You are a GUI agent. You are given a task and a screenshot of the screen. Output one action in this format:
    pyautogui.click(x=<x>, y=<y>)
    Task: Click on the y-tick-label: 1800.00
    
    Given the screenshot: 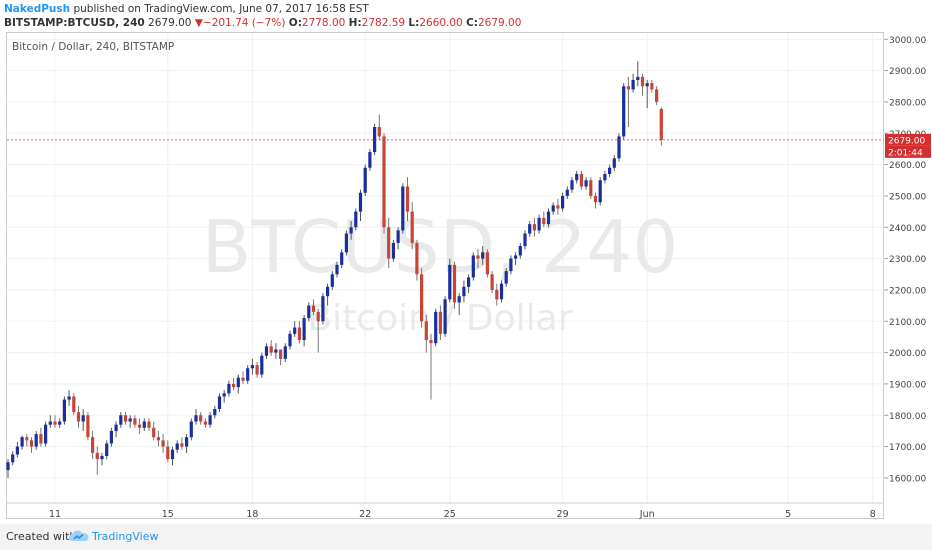 What is the action you would take?
    pyautogui.click(x=907, y=417)
    